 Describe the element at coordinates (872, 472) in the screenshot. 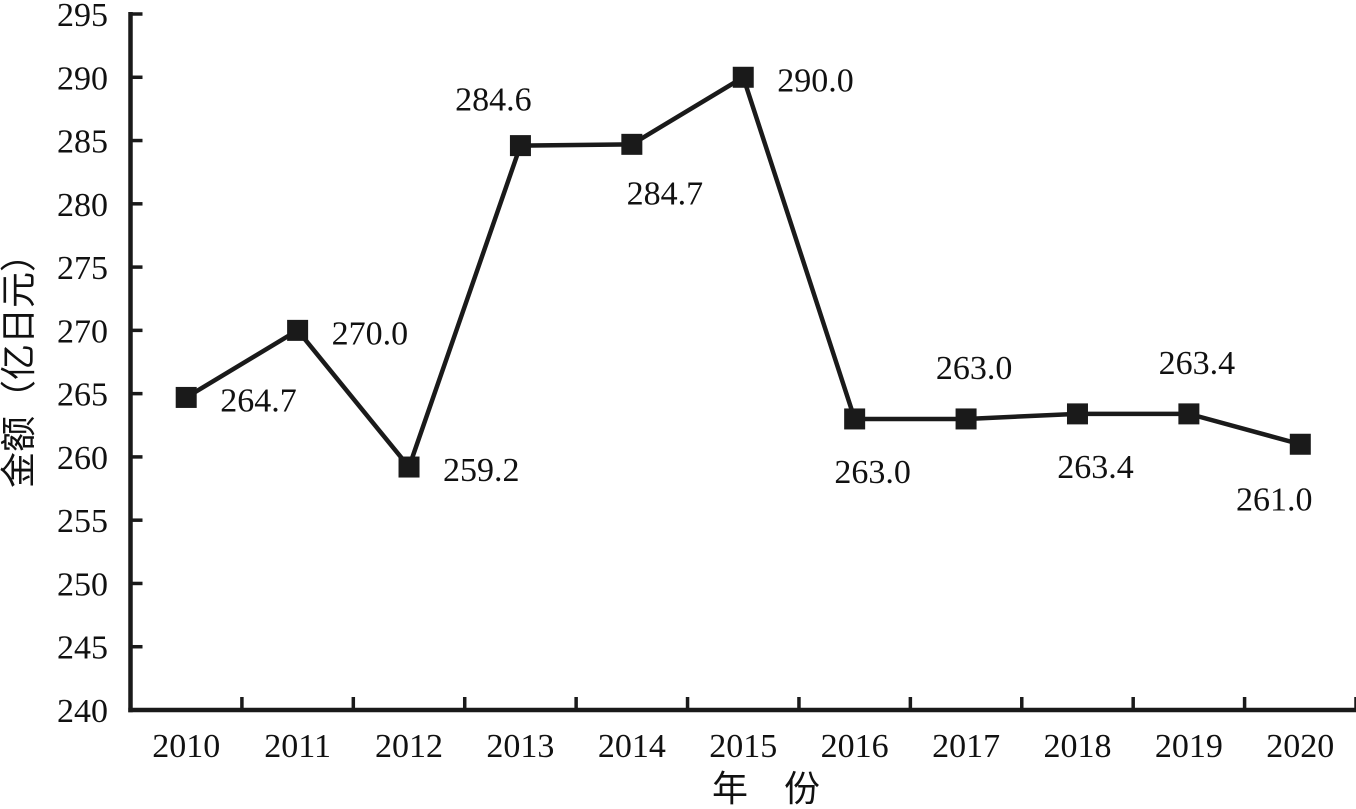

I see `data-label-2016: 263.0` at that location.